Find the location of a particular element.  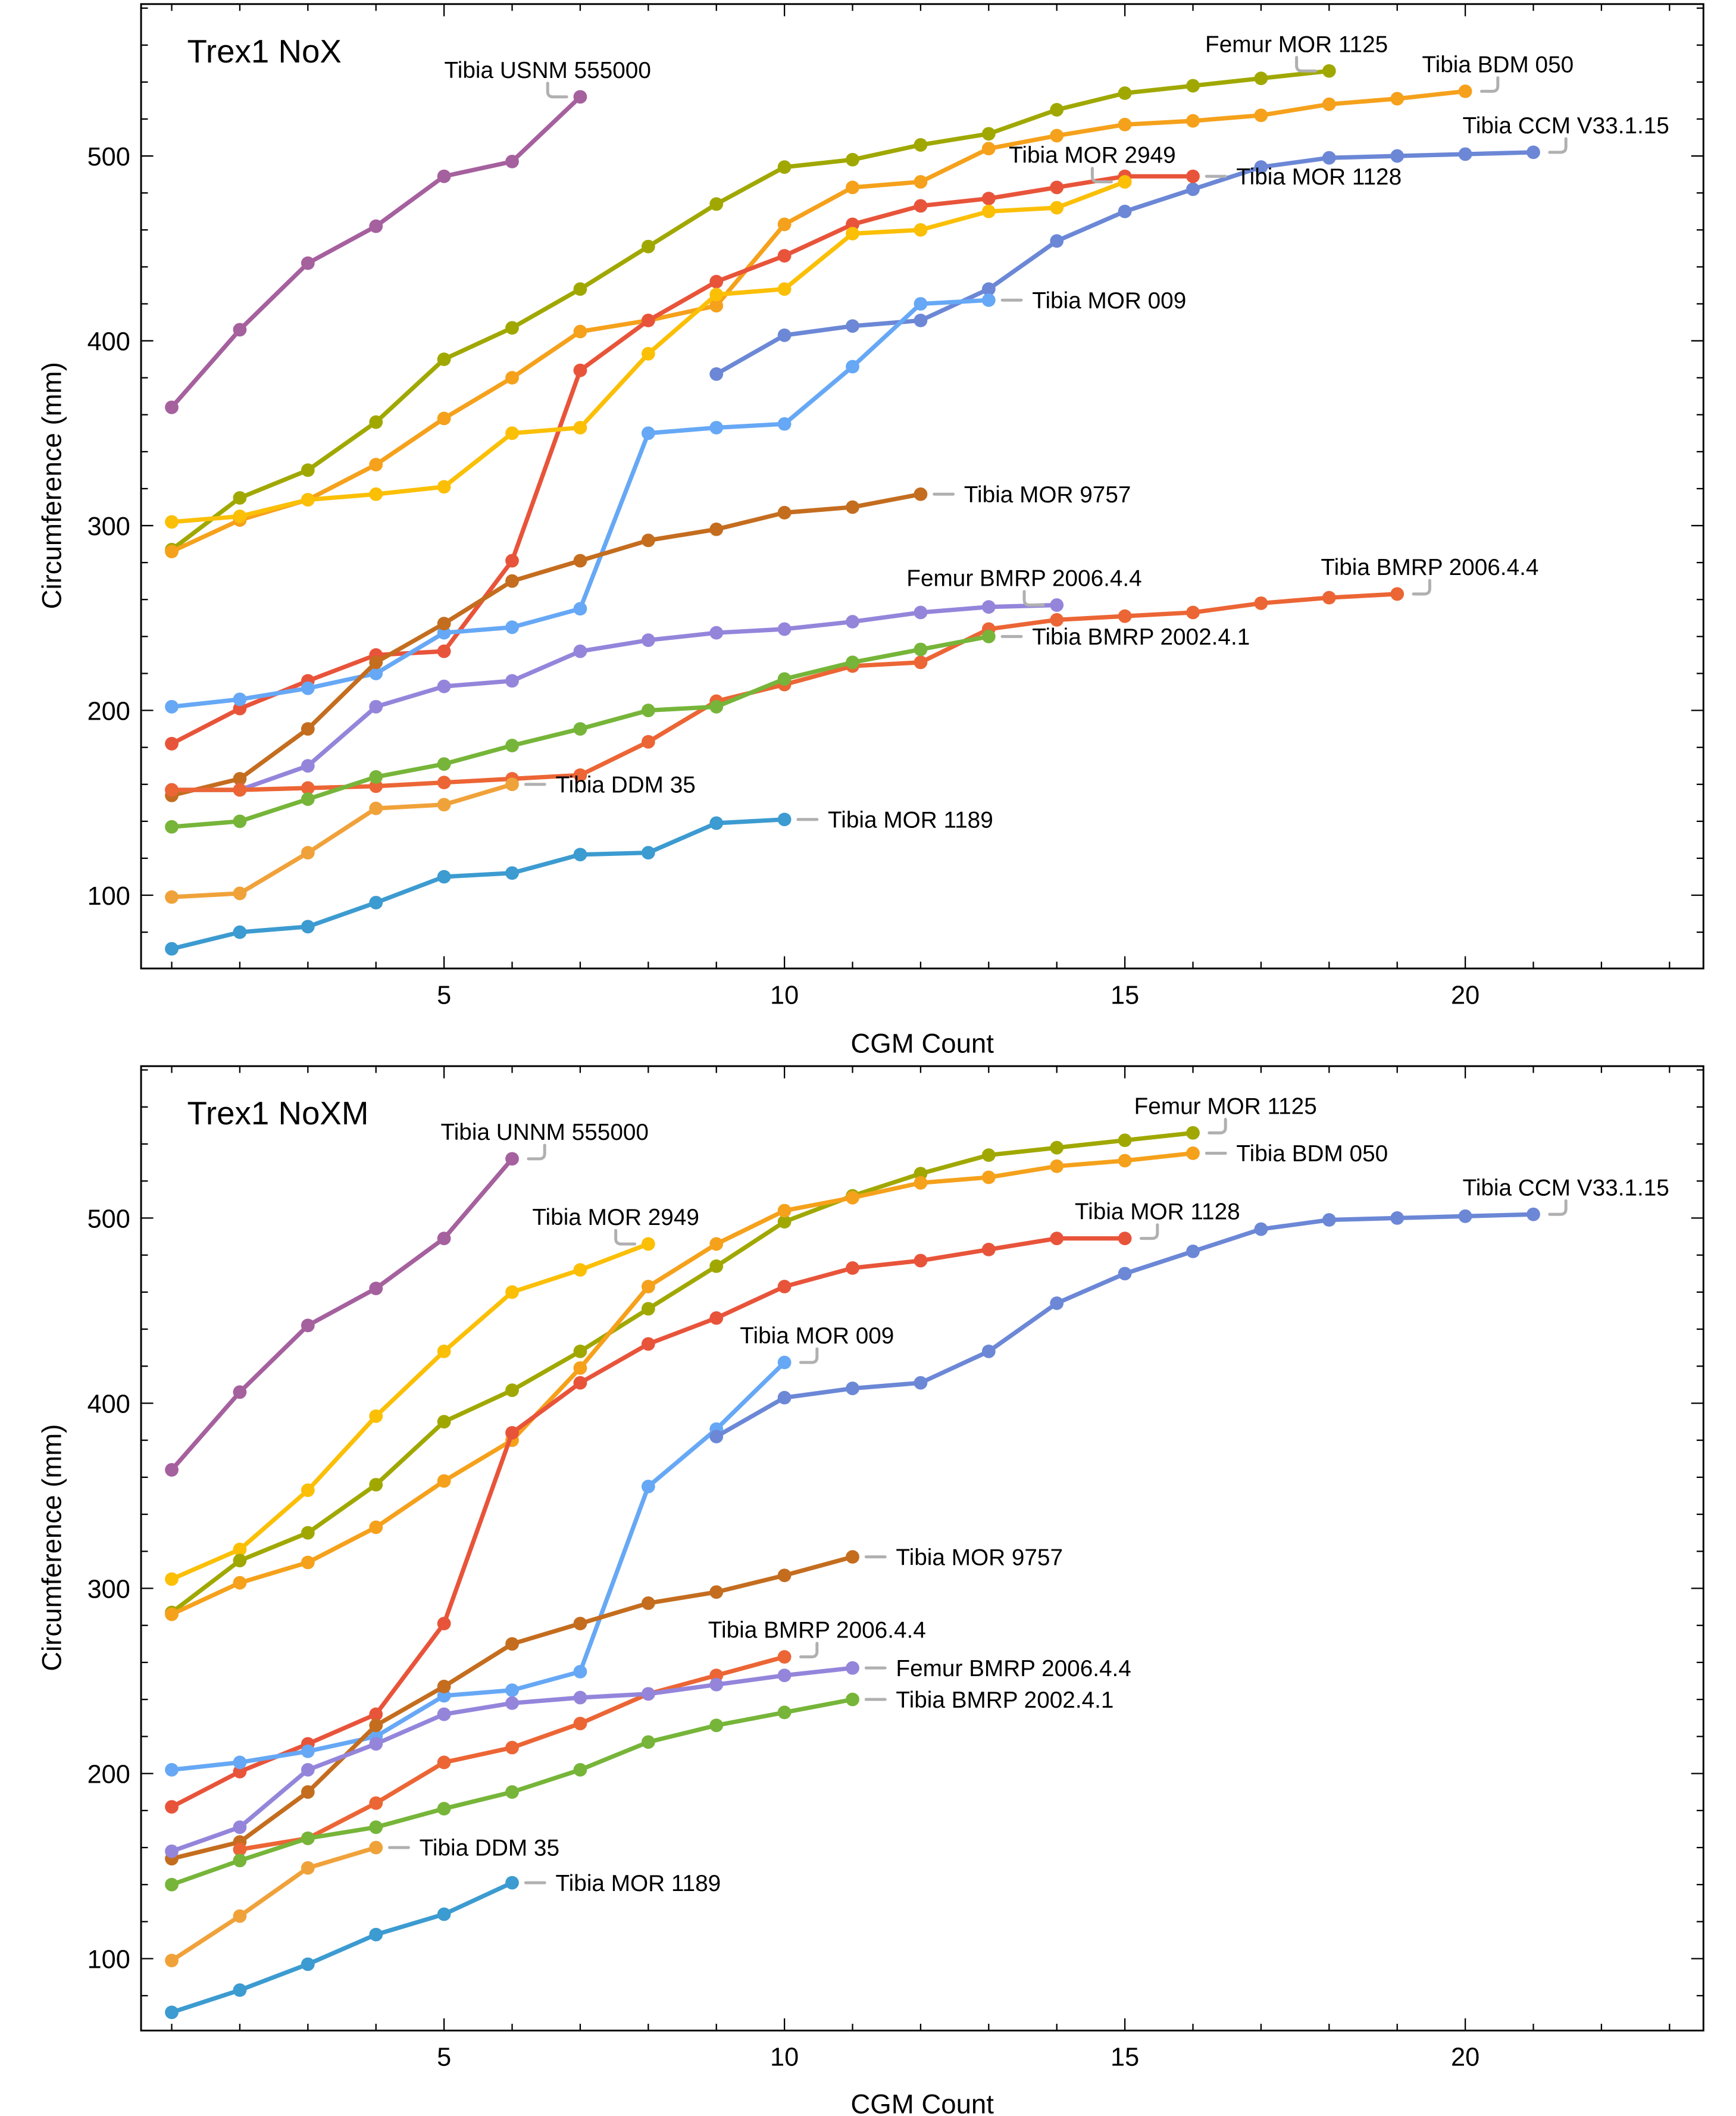

series-label: Tibia CCM V33.1.15 is located at coordinates (1566, 126).